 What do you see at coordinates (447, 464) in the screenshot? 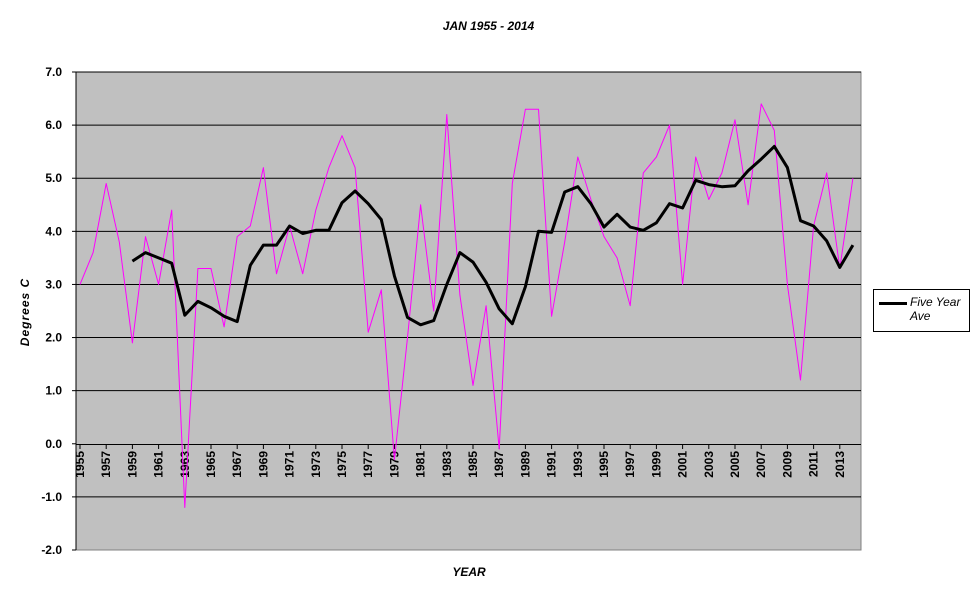
I see `x-tick-label: 1983` at bounding box center [447, 464].